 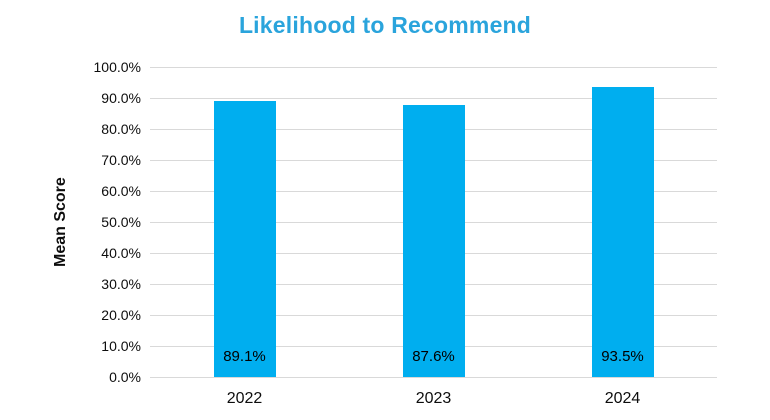 I want to click on bar-data-label-2023: 87.6%, so click(x=433, y=356).